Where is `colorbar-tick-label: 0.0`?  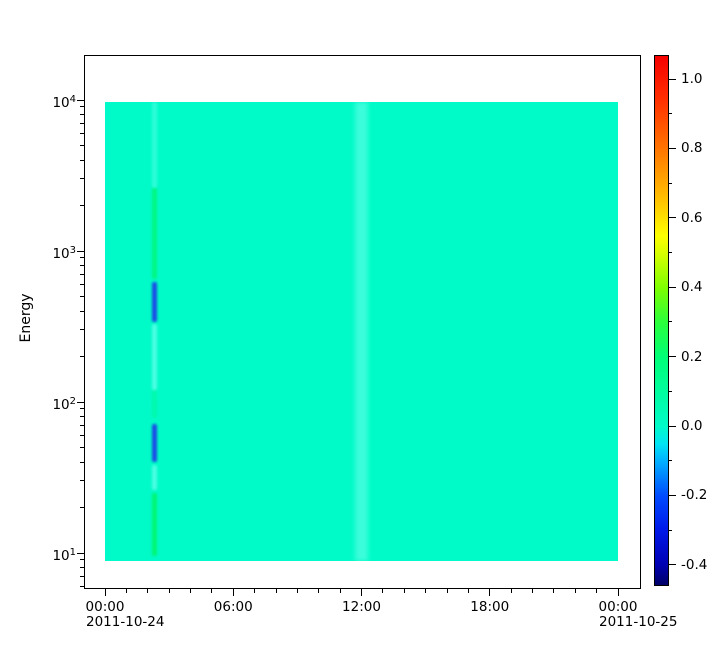
colorbar-tick-label: 0.0 is located at coordinates (692, 426).